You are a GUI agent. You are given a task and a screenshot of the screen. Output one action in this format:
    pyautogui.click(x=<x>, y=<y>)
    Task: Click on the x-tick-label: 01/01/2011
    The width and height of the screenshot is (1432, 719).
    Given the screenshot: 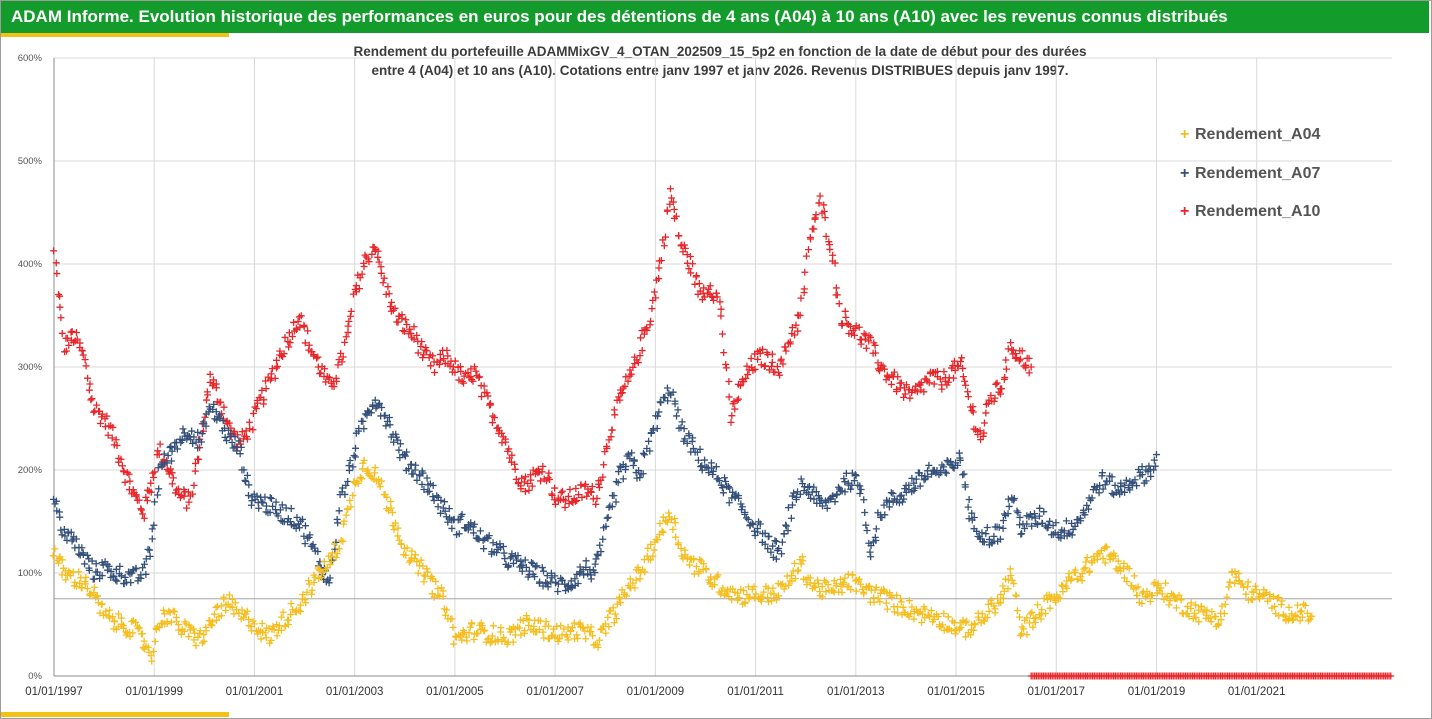 What is the action you would take?
    pyautogui.click(x=755, y=692)
    